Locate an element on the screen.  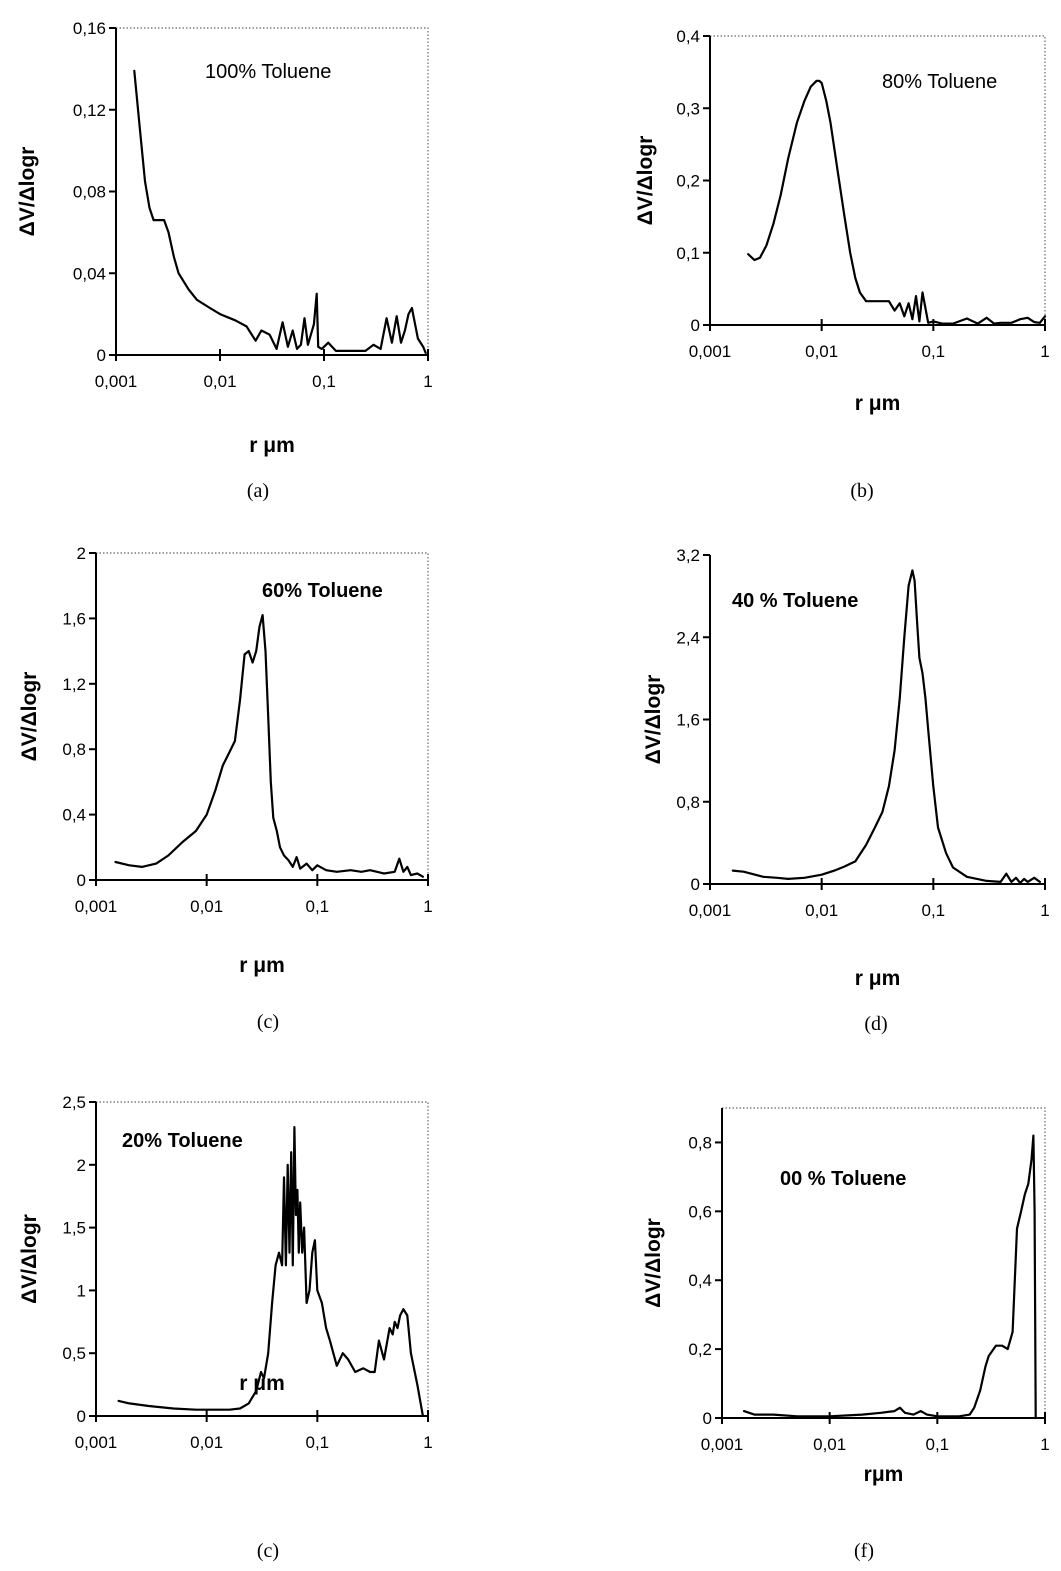
chart-title: 80% Toluene is located at coordinates (939, 82).